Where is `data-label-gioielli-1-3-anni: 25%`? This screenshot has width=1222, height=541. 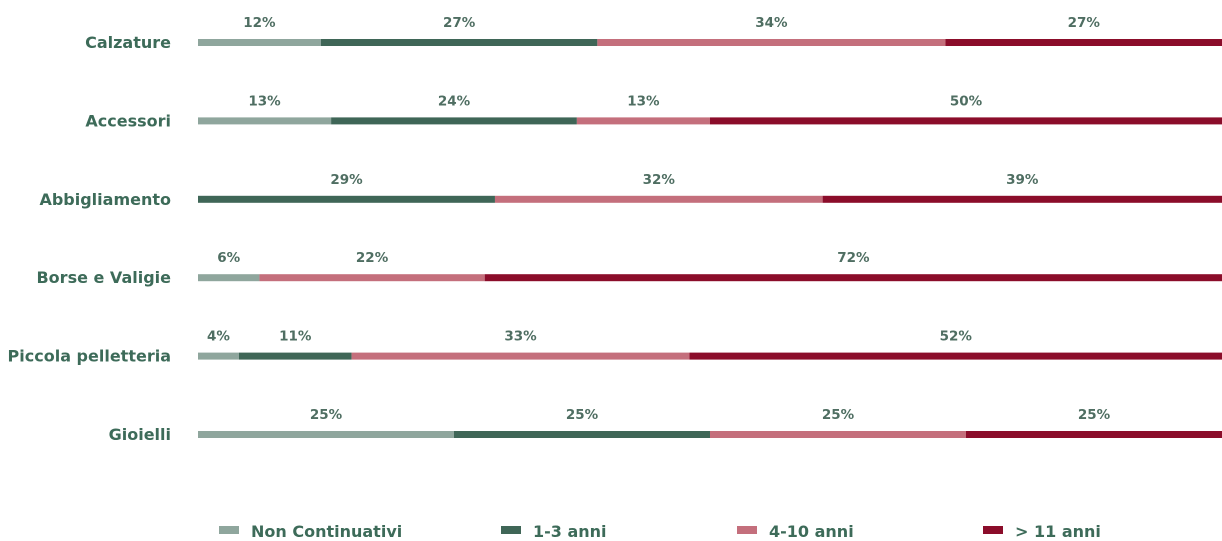
data-label-gioielli-1-3-anni: 25% is located at coordinates (582, 415).